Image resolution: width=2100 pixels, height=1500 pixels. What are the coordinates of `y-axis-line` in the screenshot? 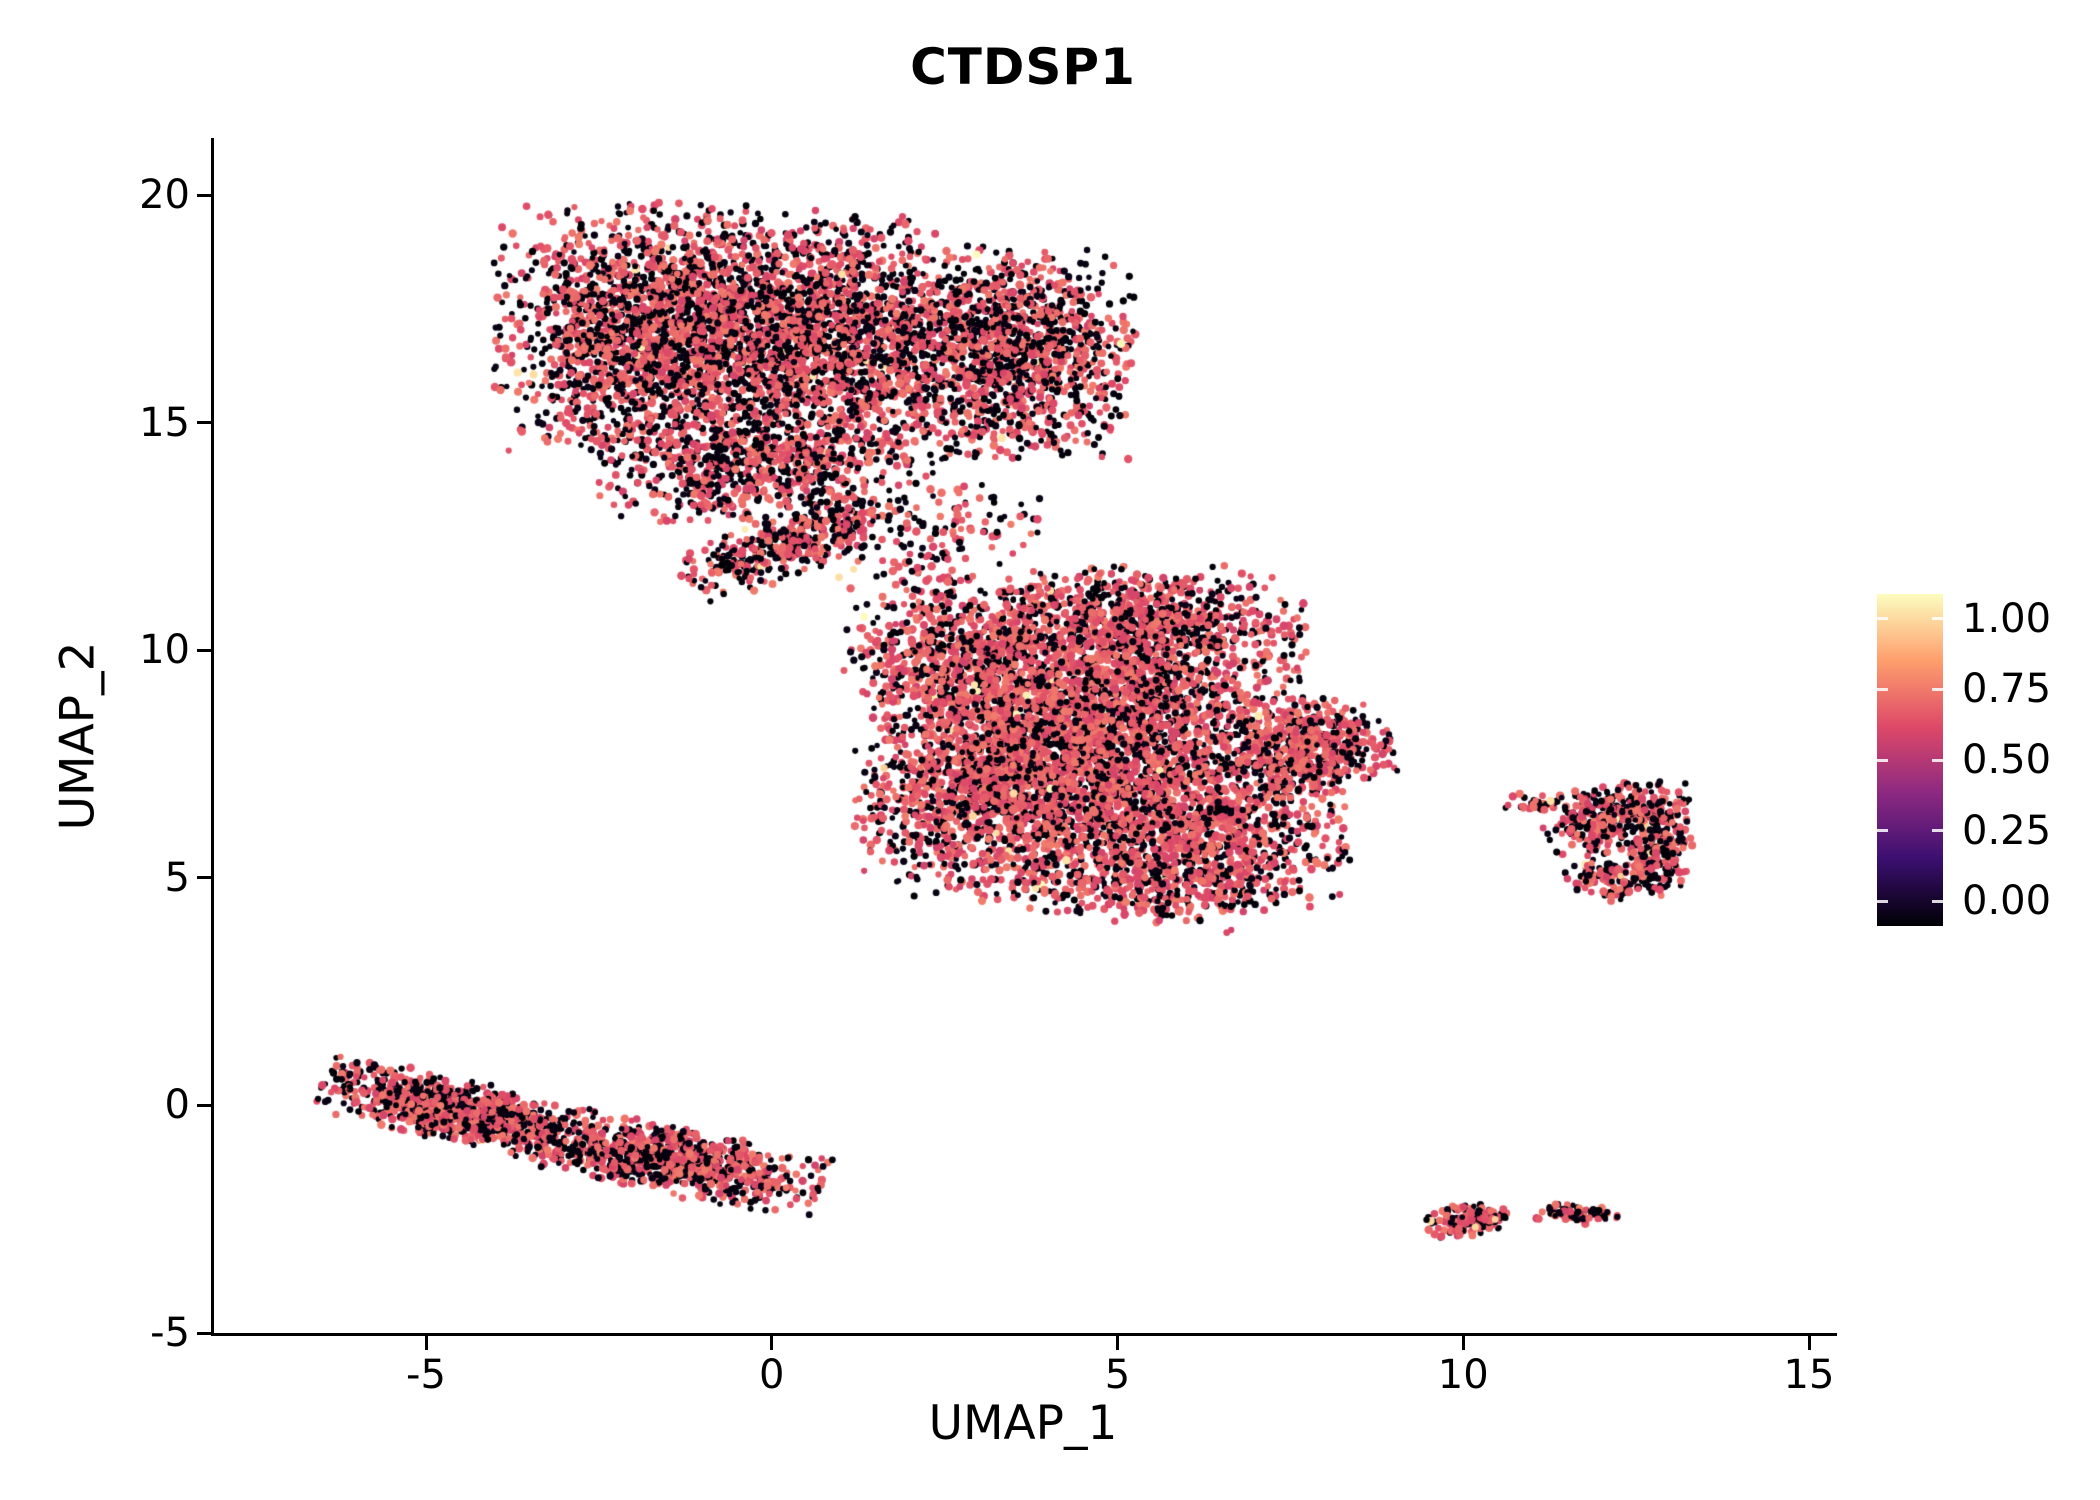 It's located at (212, 737).